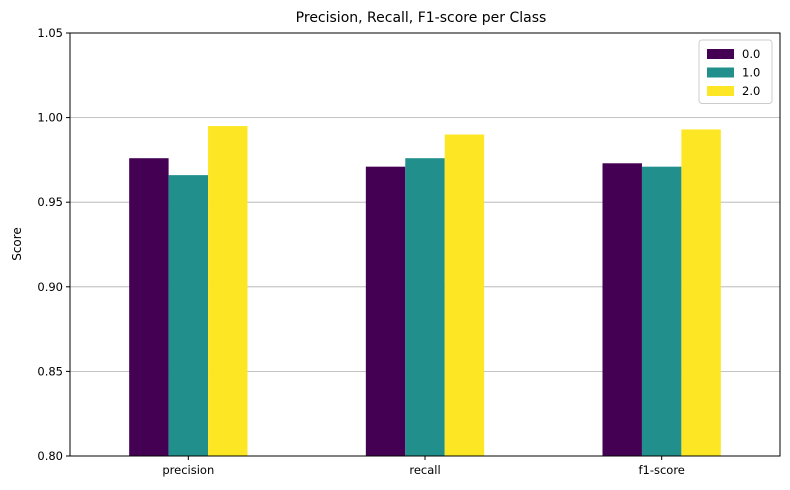 The width and height of the screenshot is (790, 490). What do you see at coordinates (149, 307) in the screenshot?
I see `bar-precision-0.0` at bounding box center [149, 307].